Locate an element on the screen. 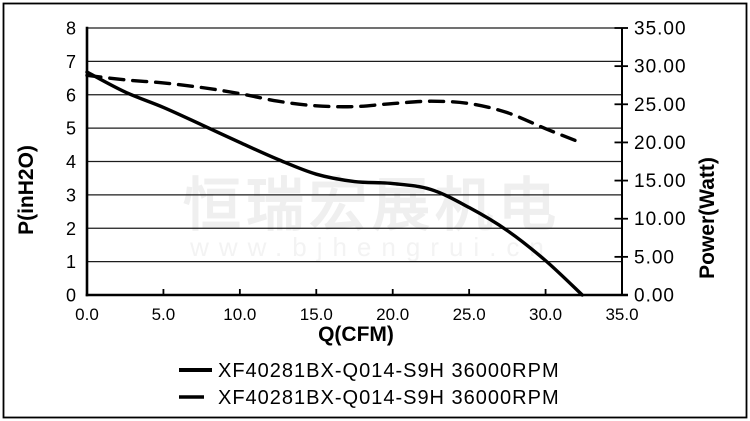  left-tick-label: 5 is located at coordinates (71, 129).